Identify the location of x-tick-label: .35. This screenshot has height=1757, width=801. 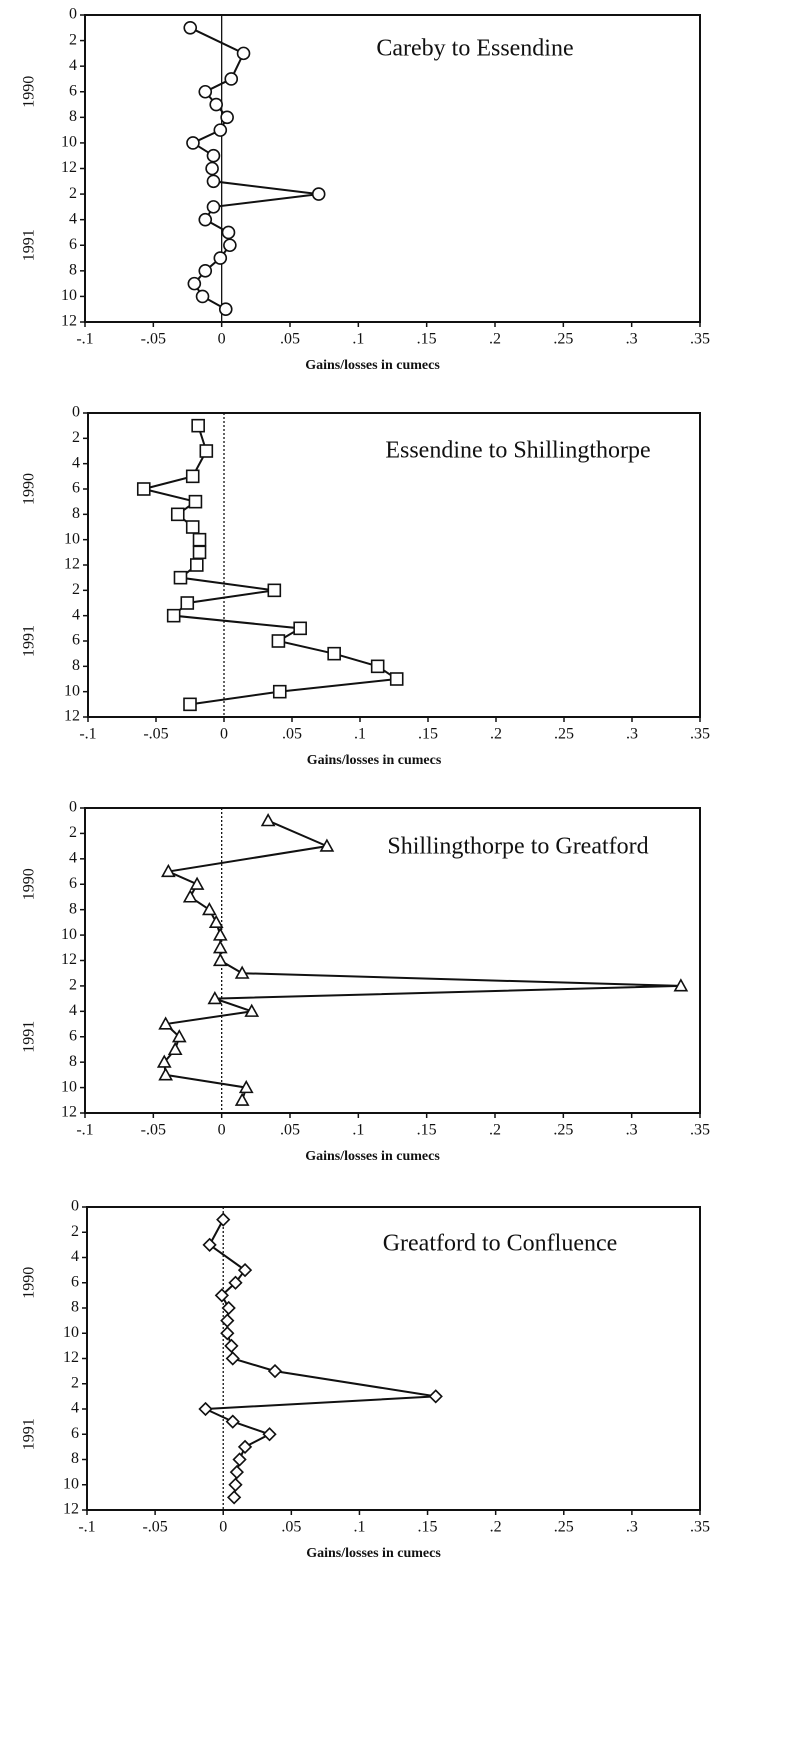
(700, 339).